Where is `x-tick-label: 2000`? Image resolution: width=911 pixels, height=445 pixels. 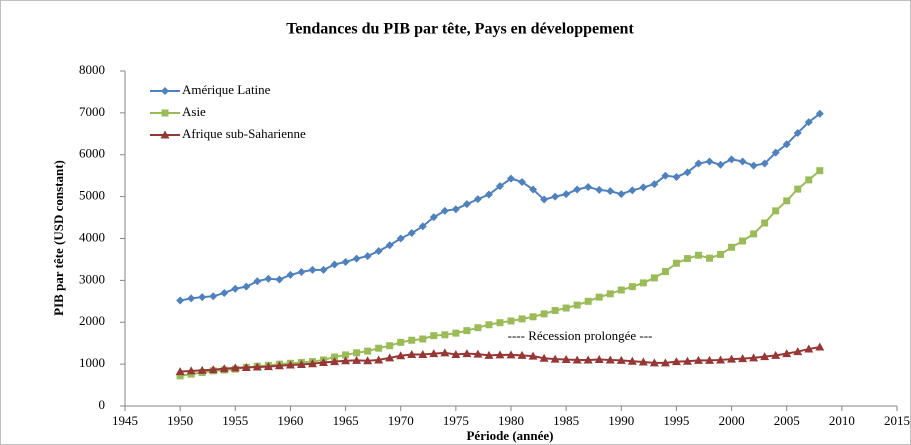
x-tick-label: 2000 is located at coordinates (732, 420).